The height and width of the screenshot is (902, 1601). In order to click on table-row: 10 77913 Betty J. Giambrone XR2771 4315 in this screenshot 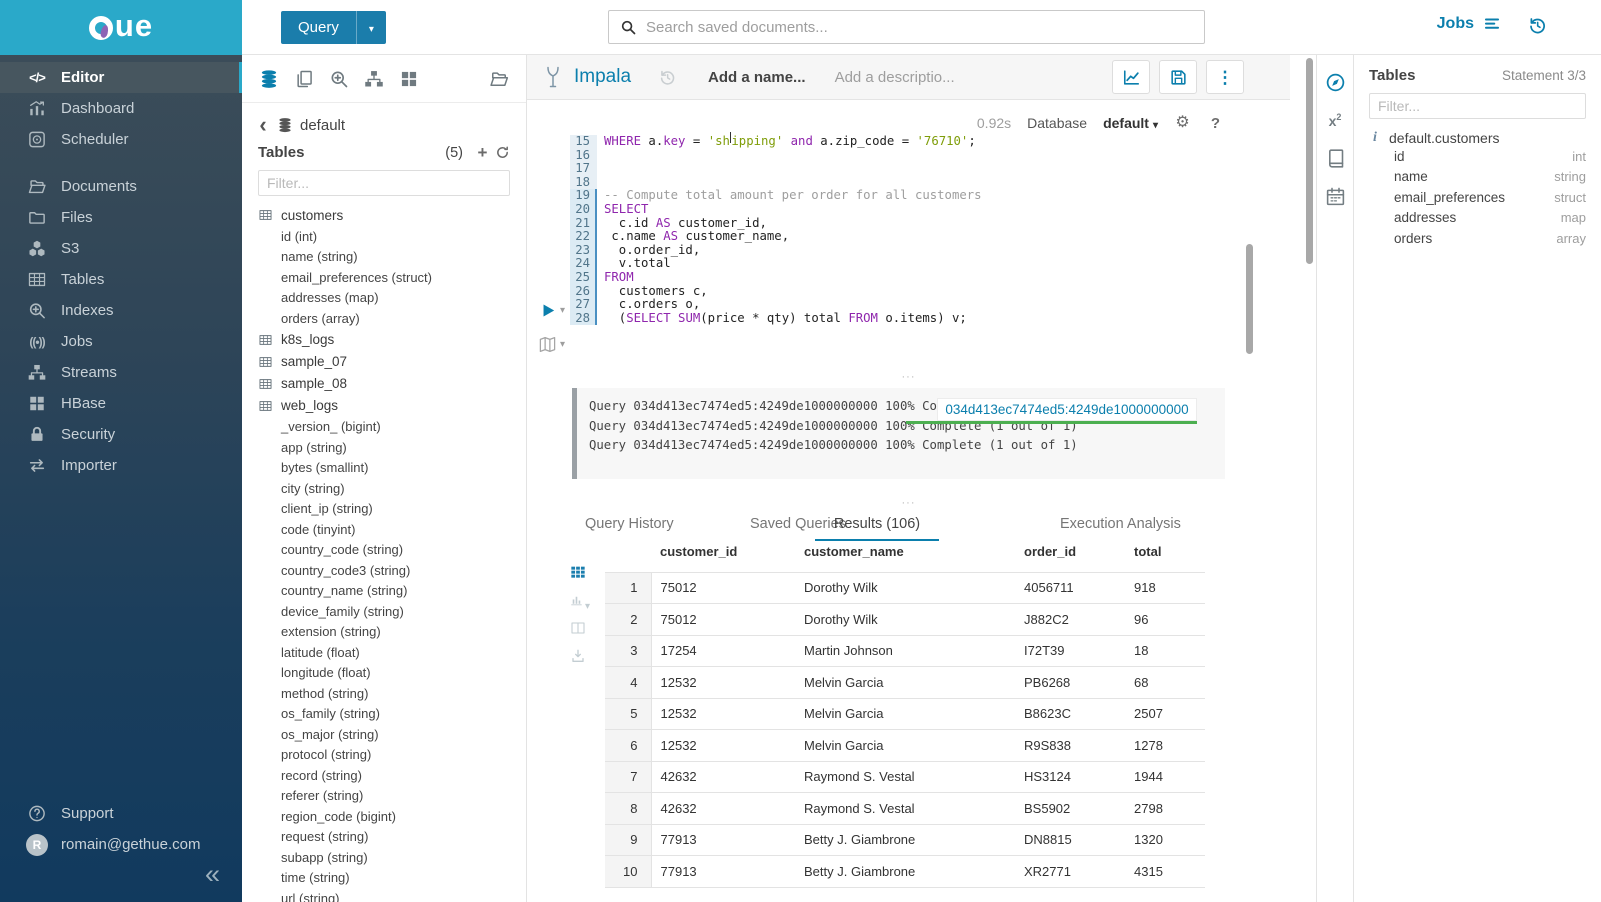, I will do `click(905, 871)`.